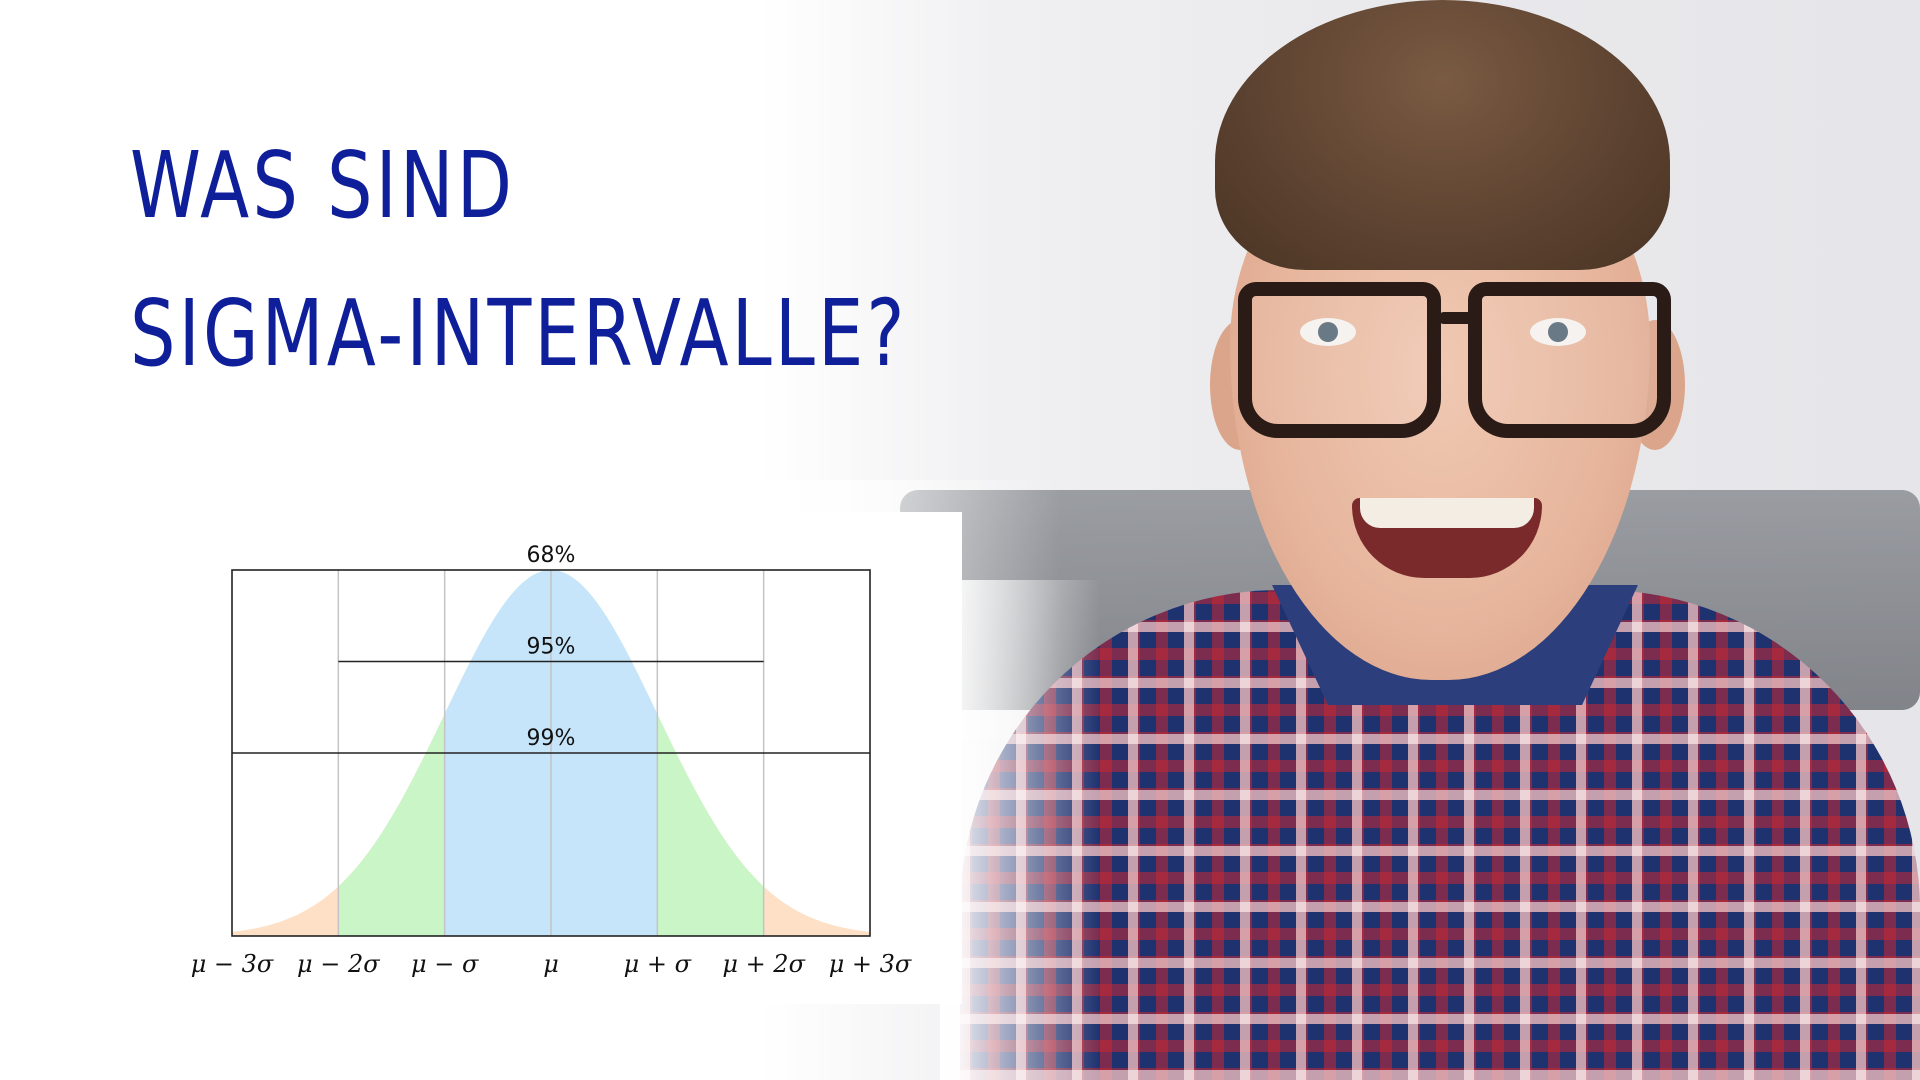  What do you see at coordinates (232, 964) in the screenshot?
I see `x-tick-label: μ − 3σ` at bounding box center [232, 964].